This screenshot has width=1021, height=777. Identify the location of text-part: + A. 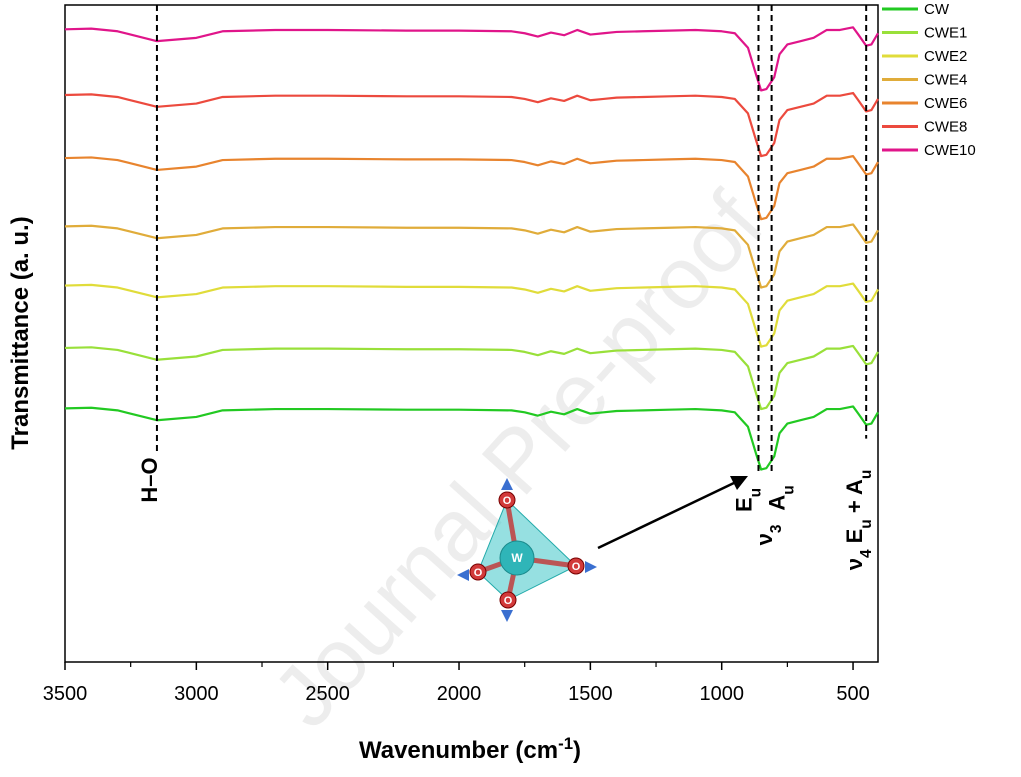
(854, 499).